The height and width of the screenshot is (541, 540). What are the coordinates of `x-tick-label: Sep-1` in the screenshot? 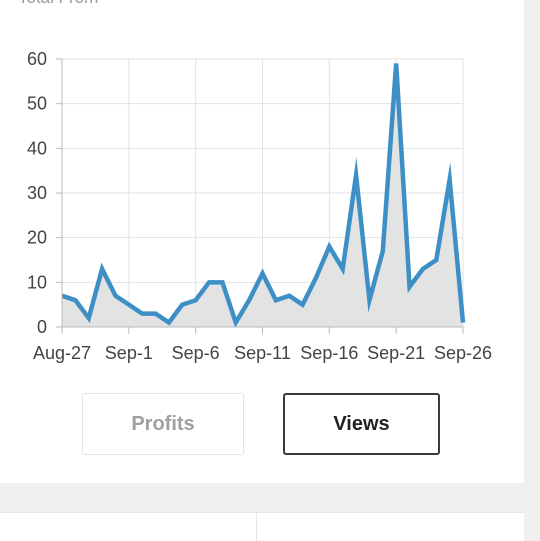 It's located at (129, 353).